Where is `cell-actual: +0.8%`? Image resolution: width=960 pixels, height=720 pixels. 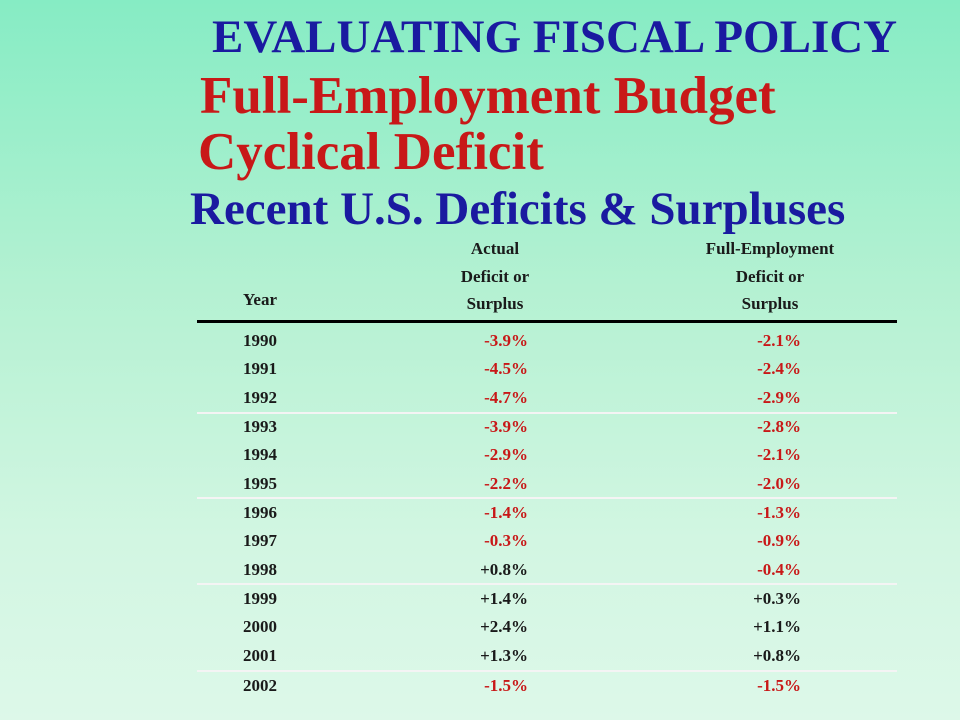 cell-actual: +0.8% is located at coordinates (504, 569).